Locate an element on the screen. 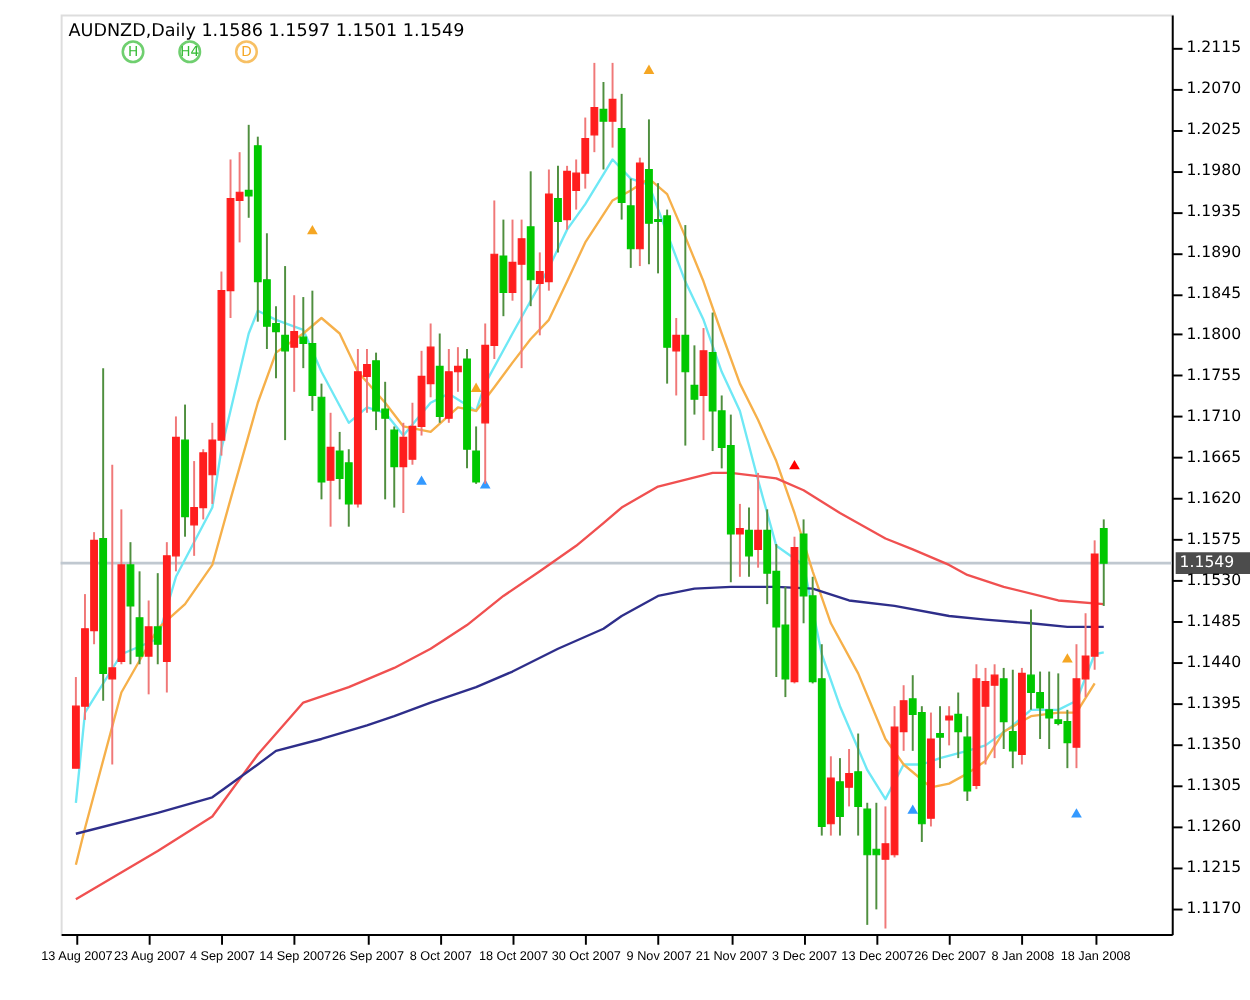 Image resolution: width=1250 pixels, height=1000 pixels. y-tick-label: 1.1710 is located at coordinates (1214, 416).